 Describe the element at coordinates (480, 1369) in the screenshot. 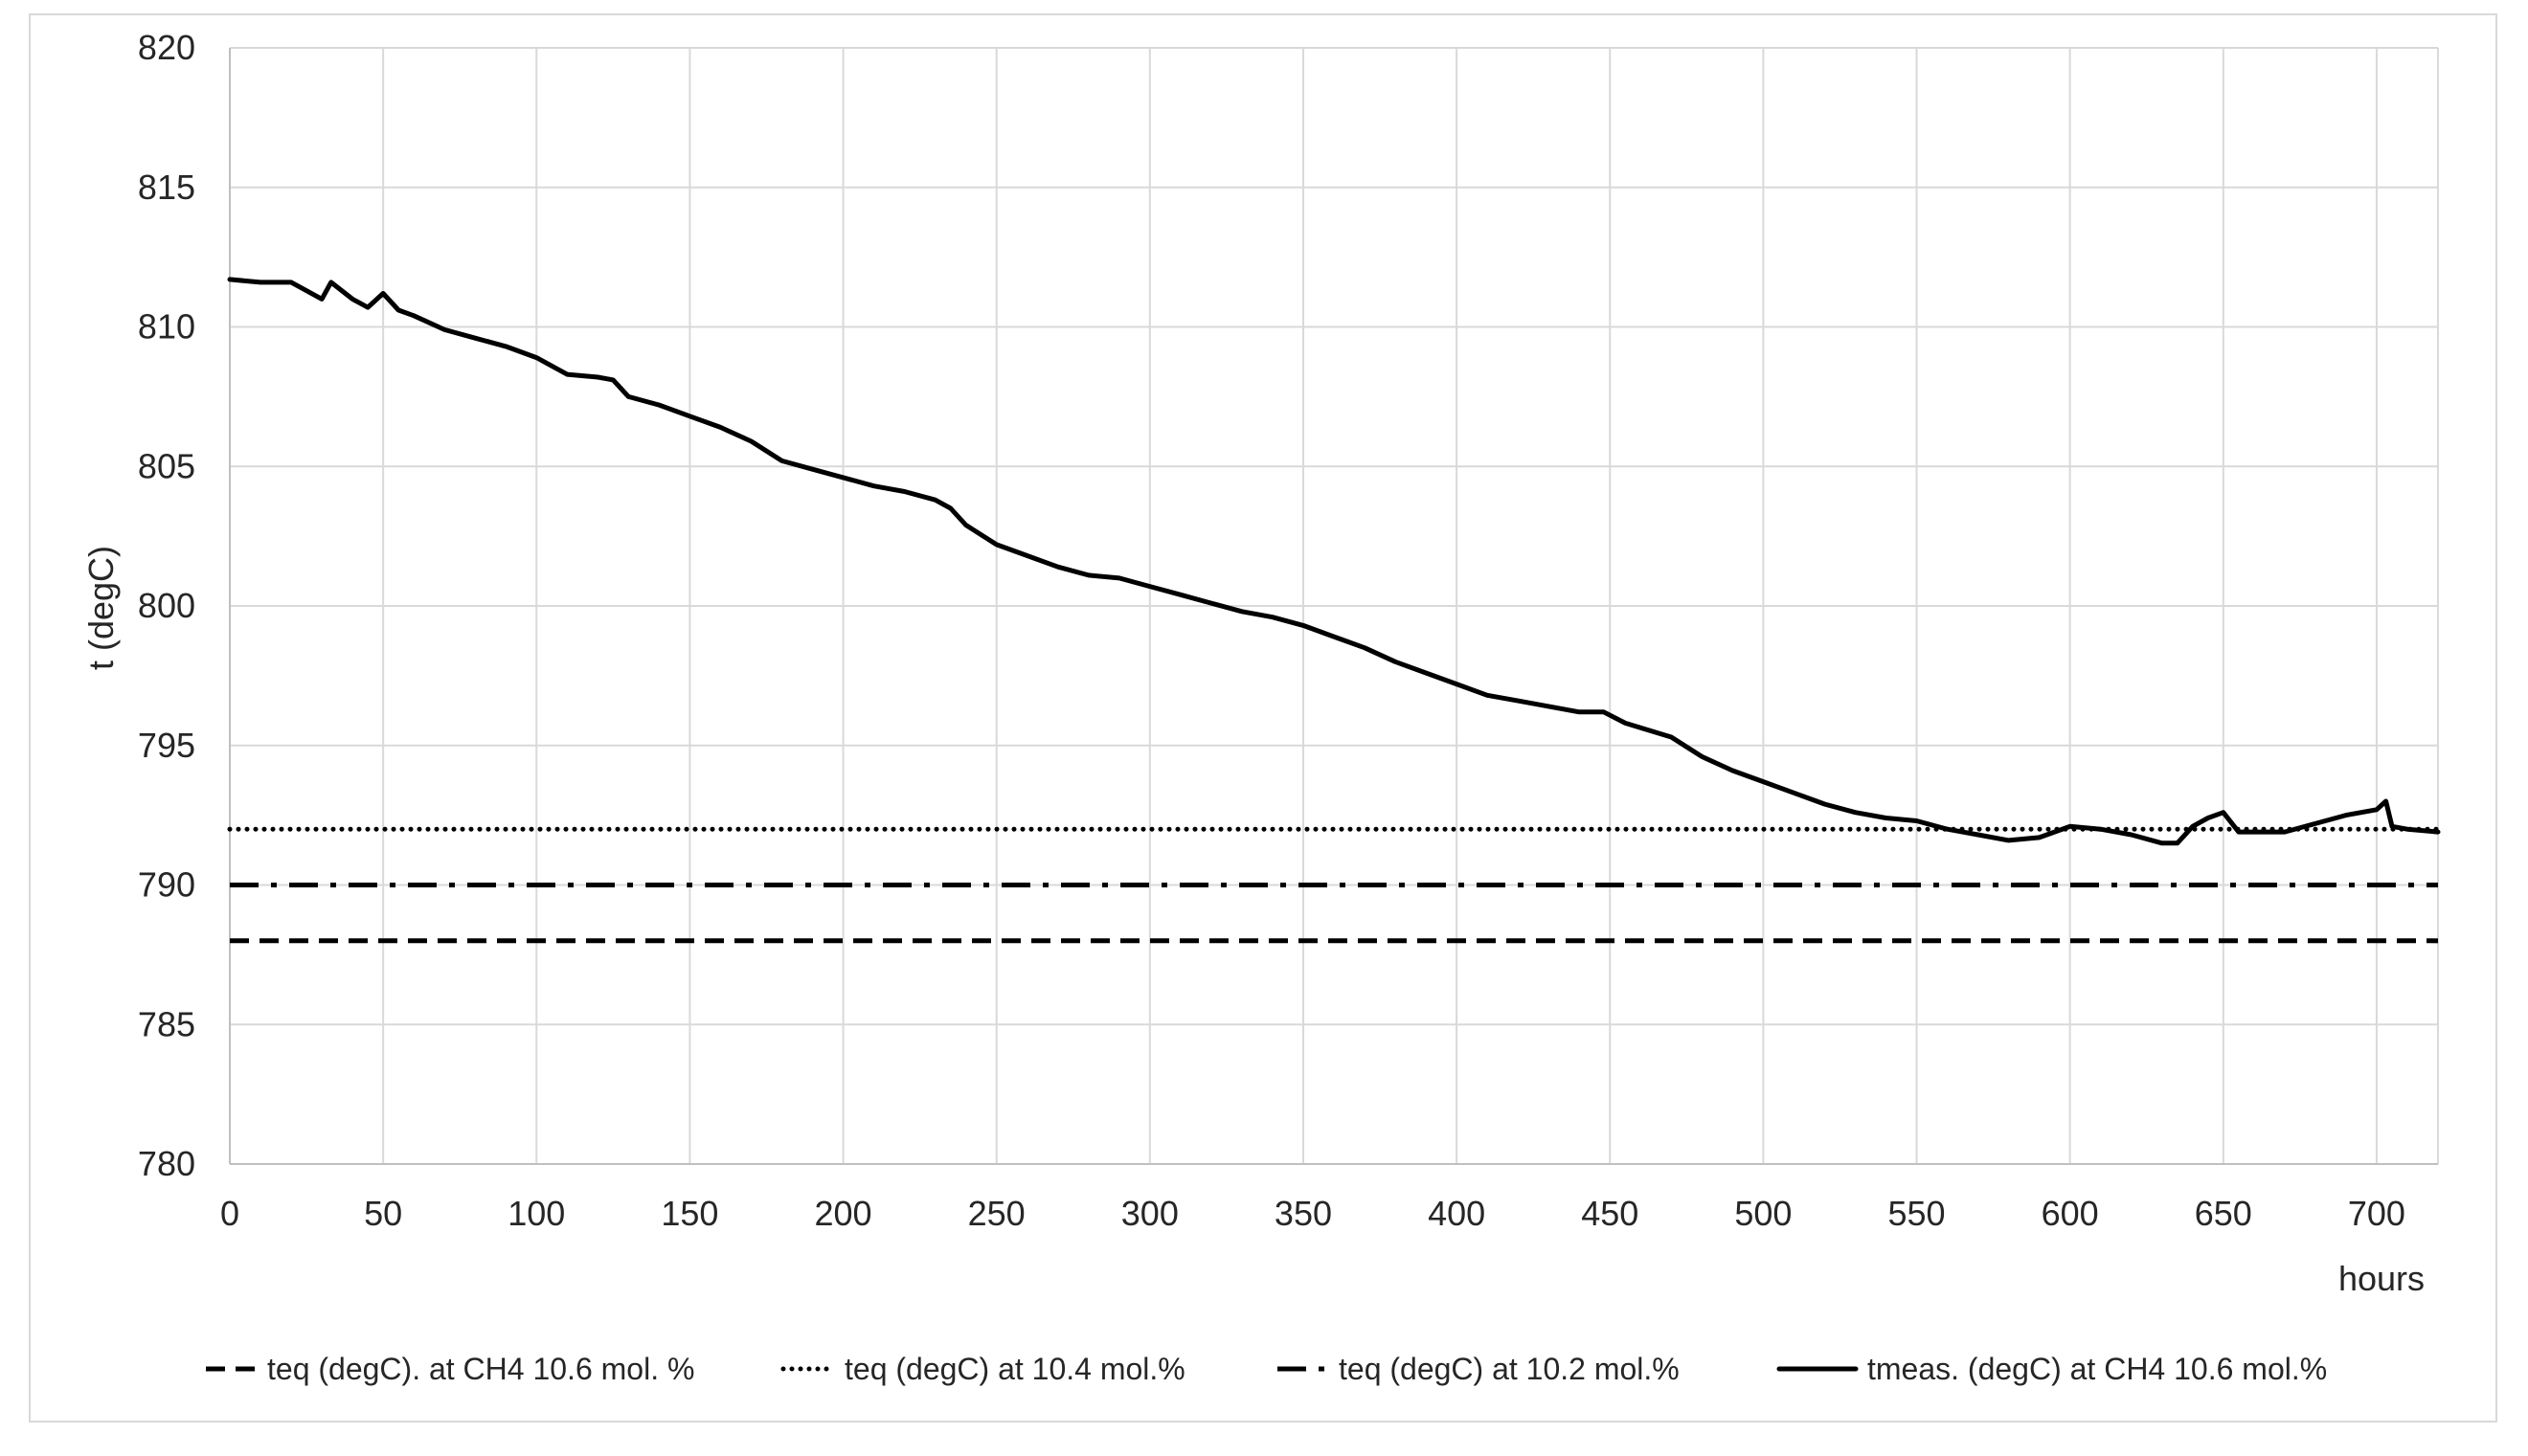

I see `legend-label-1: teq (degC). at CH4 10.6 mol. %` at that location.